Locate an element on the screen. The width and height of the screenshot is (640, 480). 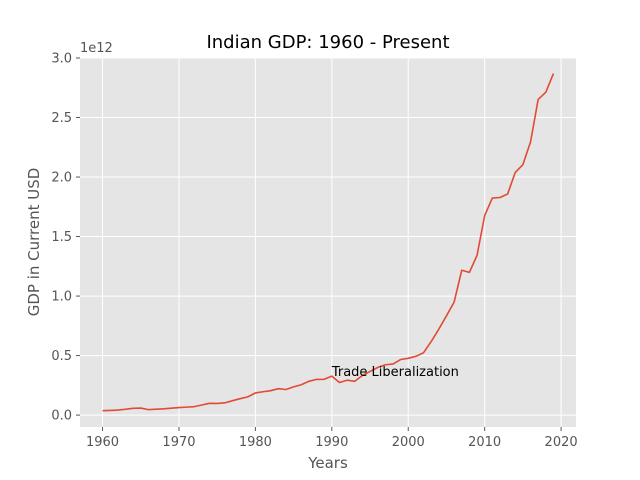
y-tick-label: 3.0 is located at coordinates (61, 59).